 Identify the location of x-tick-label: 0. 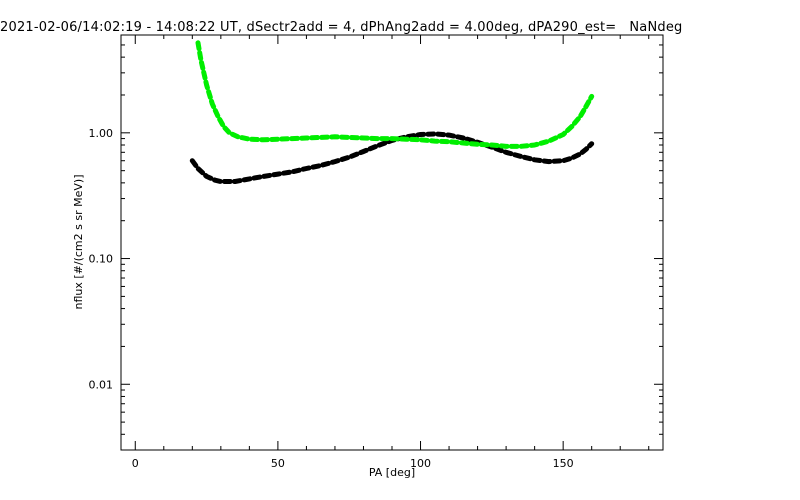
(135, 463).